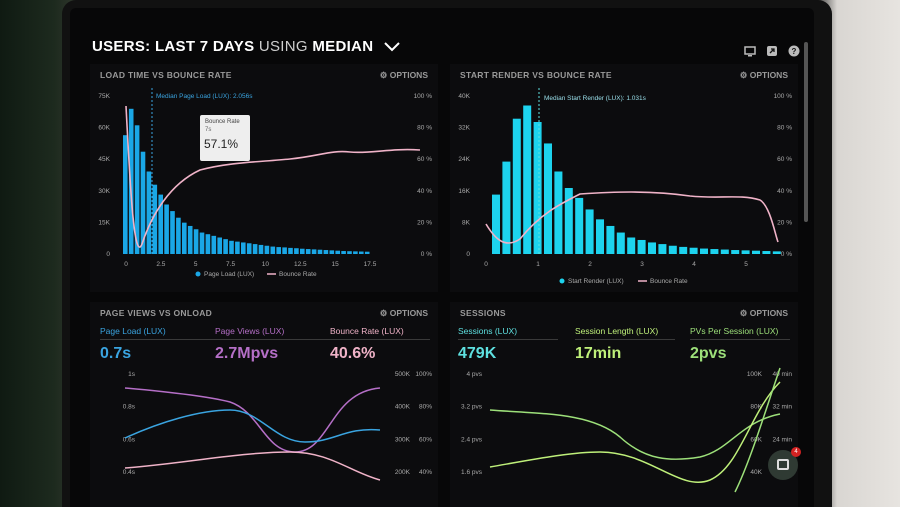 This screenshot has height=507, width=900. I want to click on legend-start-render: Start Render (LUX), so click(596, 281).